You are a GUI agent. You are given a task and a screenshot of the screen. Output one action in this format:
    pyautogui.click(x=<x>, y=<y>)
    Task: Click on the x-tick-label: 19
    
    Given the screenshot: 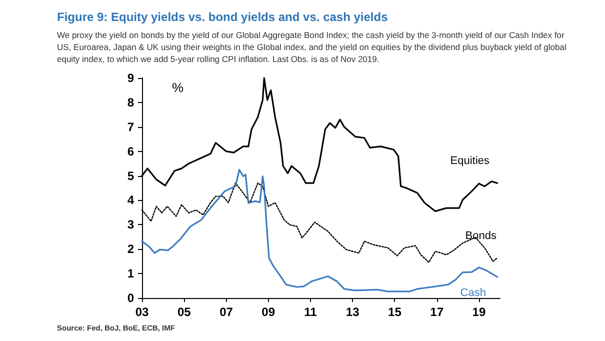 What is the action you would take?
    pyautogui.click(x=479, y=312)
    